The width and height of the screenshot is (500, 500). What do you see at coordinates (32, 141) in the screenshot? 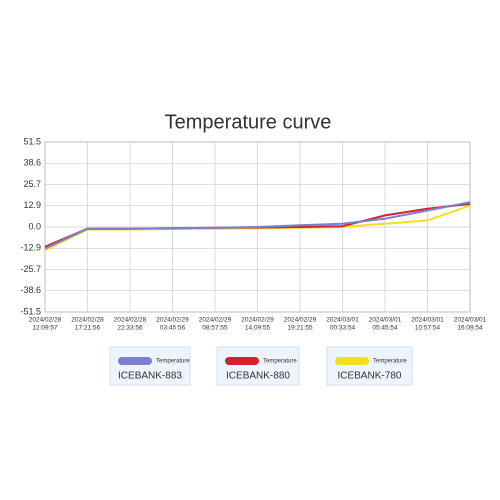
I see `y-tick-label: 51.5` at bounding box center [32, 141].